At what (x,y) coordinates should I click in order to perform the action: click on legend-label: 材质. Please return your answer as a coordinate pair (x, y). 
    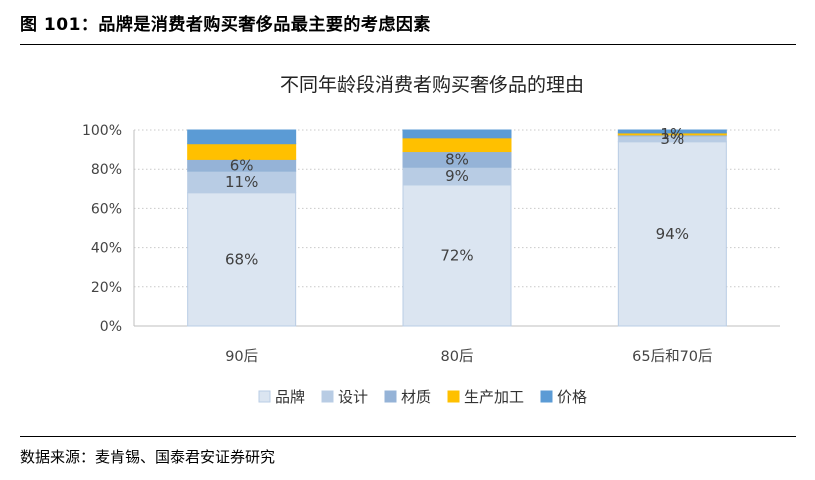
    Looking at the image, I should click on (416, 397).